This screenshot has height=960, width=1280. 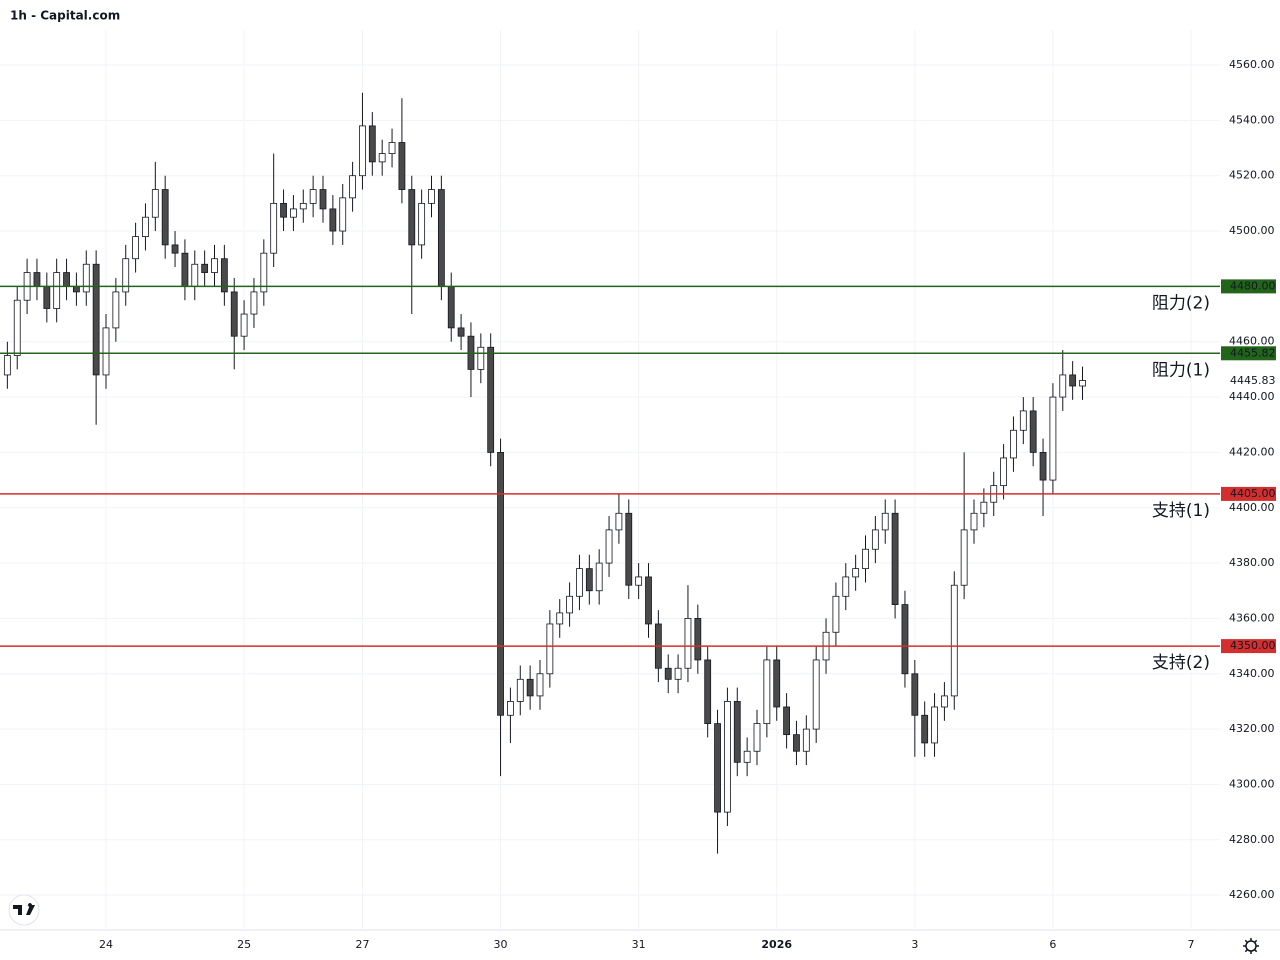 I want to click on level-label: 4350.00, so click(x=1253, y=645).